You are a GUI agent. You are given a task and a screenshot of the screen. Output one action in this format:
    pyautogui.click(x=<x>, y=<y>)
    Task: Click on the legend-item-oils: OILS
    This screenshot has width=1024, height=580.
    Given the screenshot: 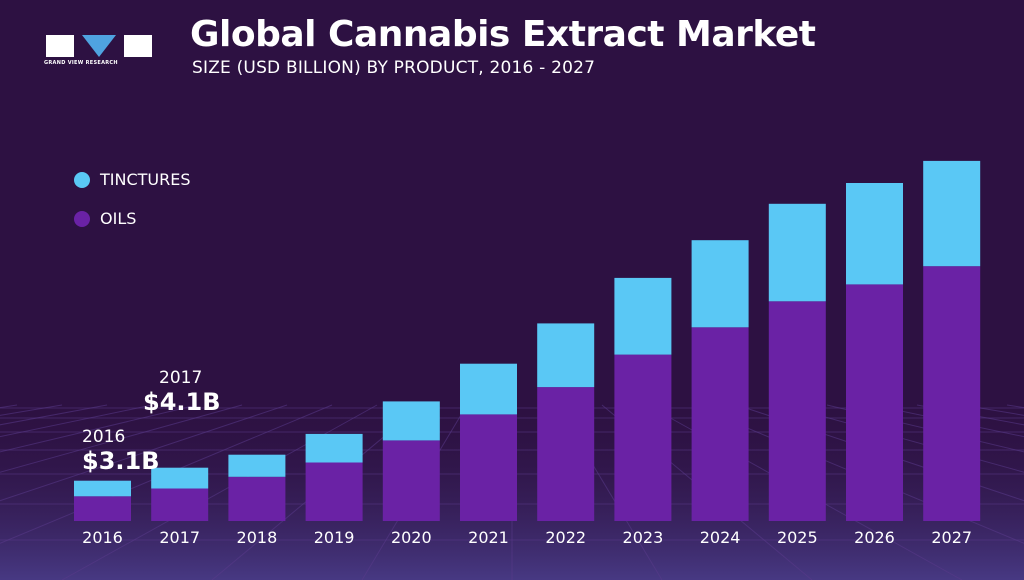 What is the action you would take?
    pyautogui.click(x=105, y=218)
    